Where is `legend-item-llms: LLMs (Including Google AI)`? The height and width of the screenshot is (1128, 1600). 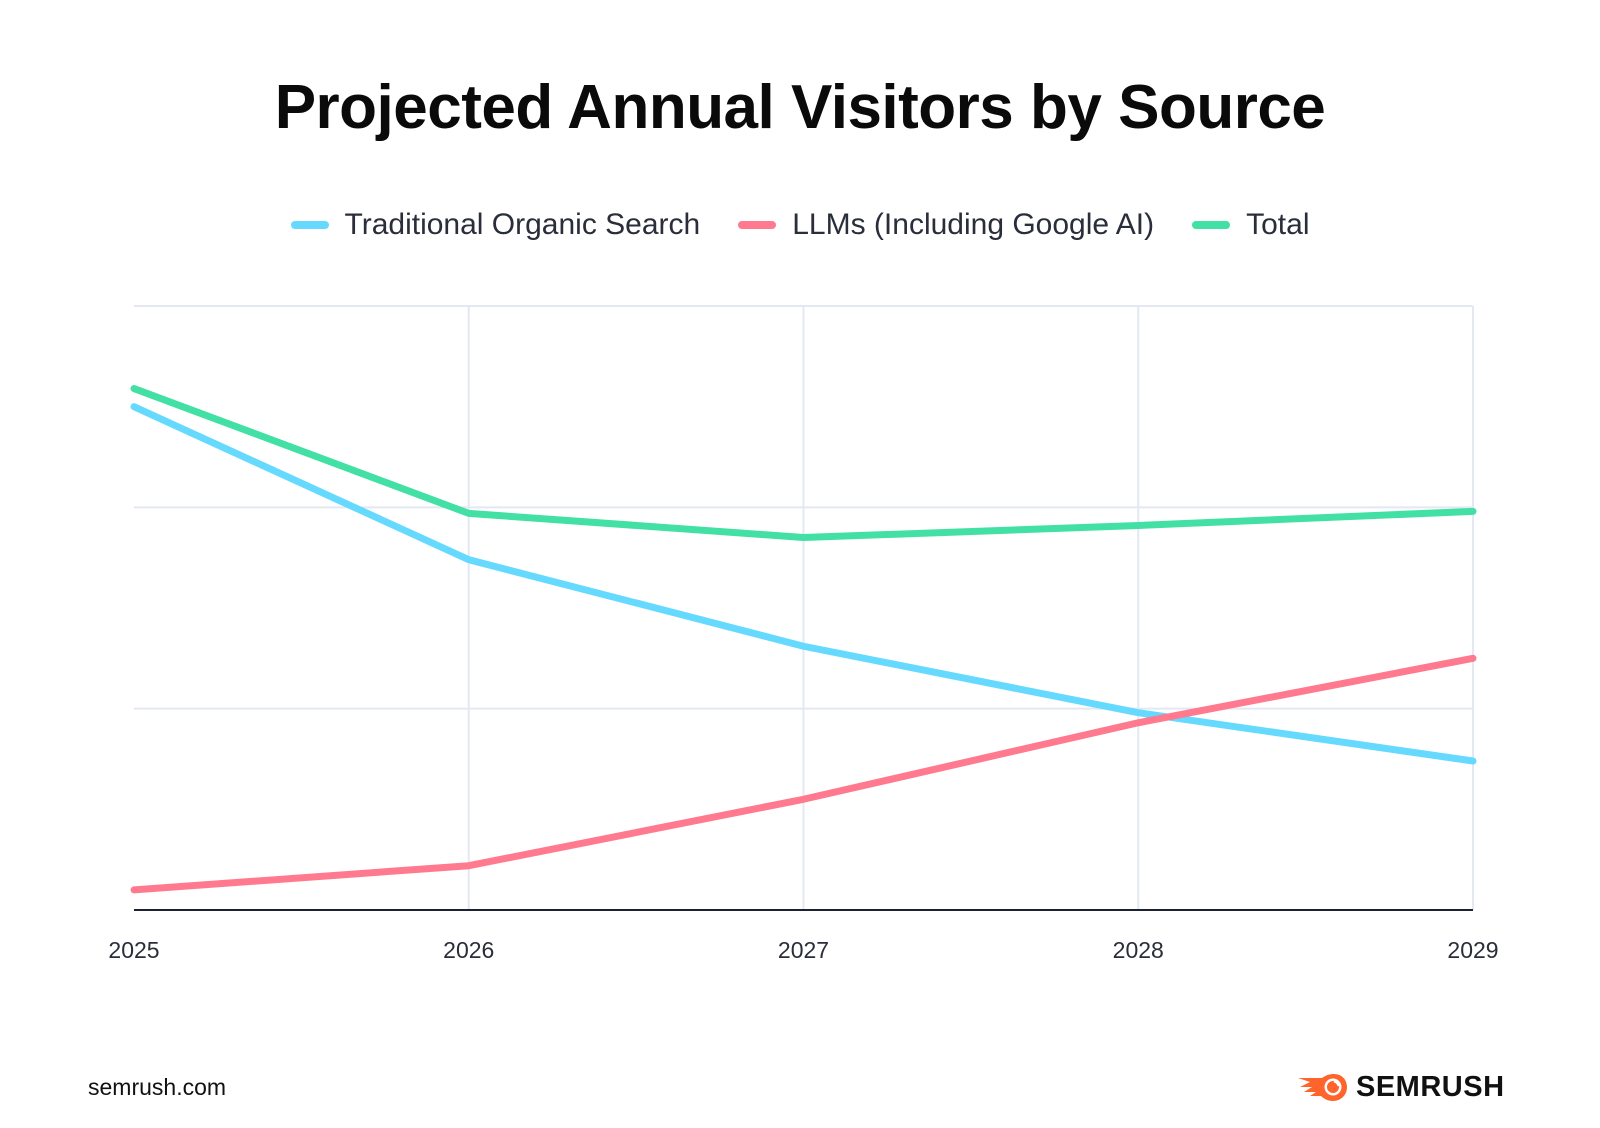
legend-item-llms: LLMs (Including Google AI) is located at coordinates (946, 225).